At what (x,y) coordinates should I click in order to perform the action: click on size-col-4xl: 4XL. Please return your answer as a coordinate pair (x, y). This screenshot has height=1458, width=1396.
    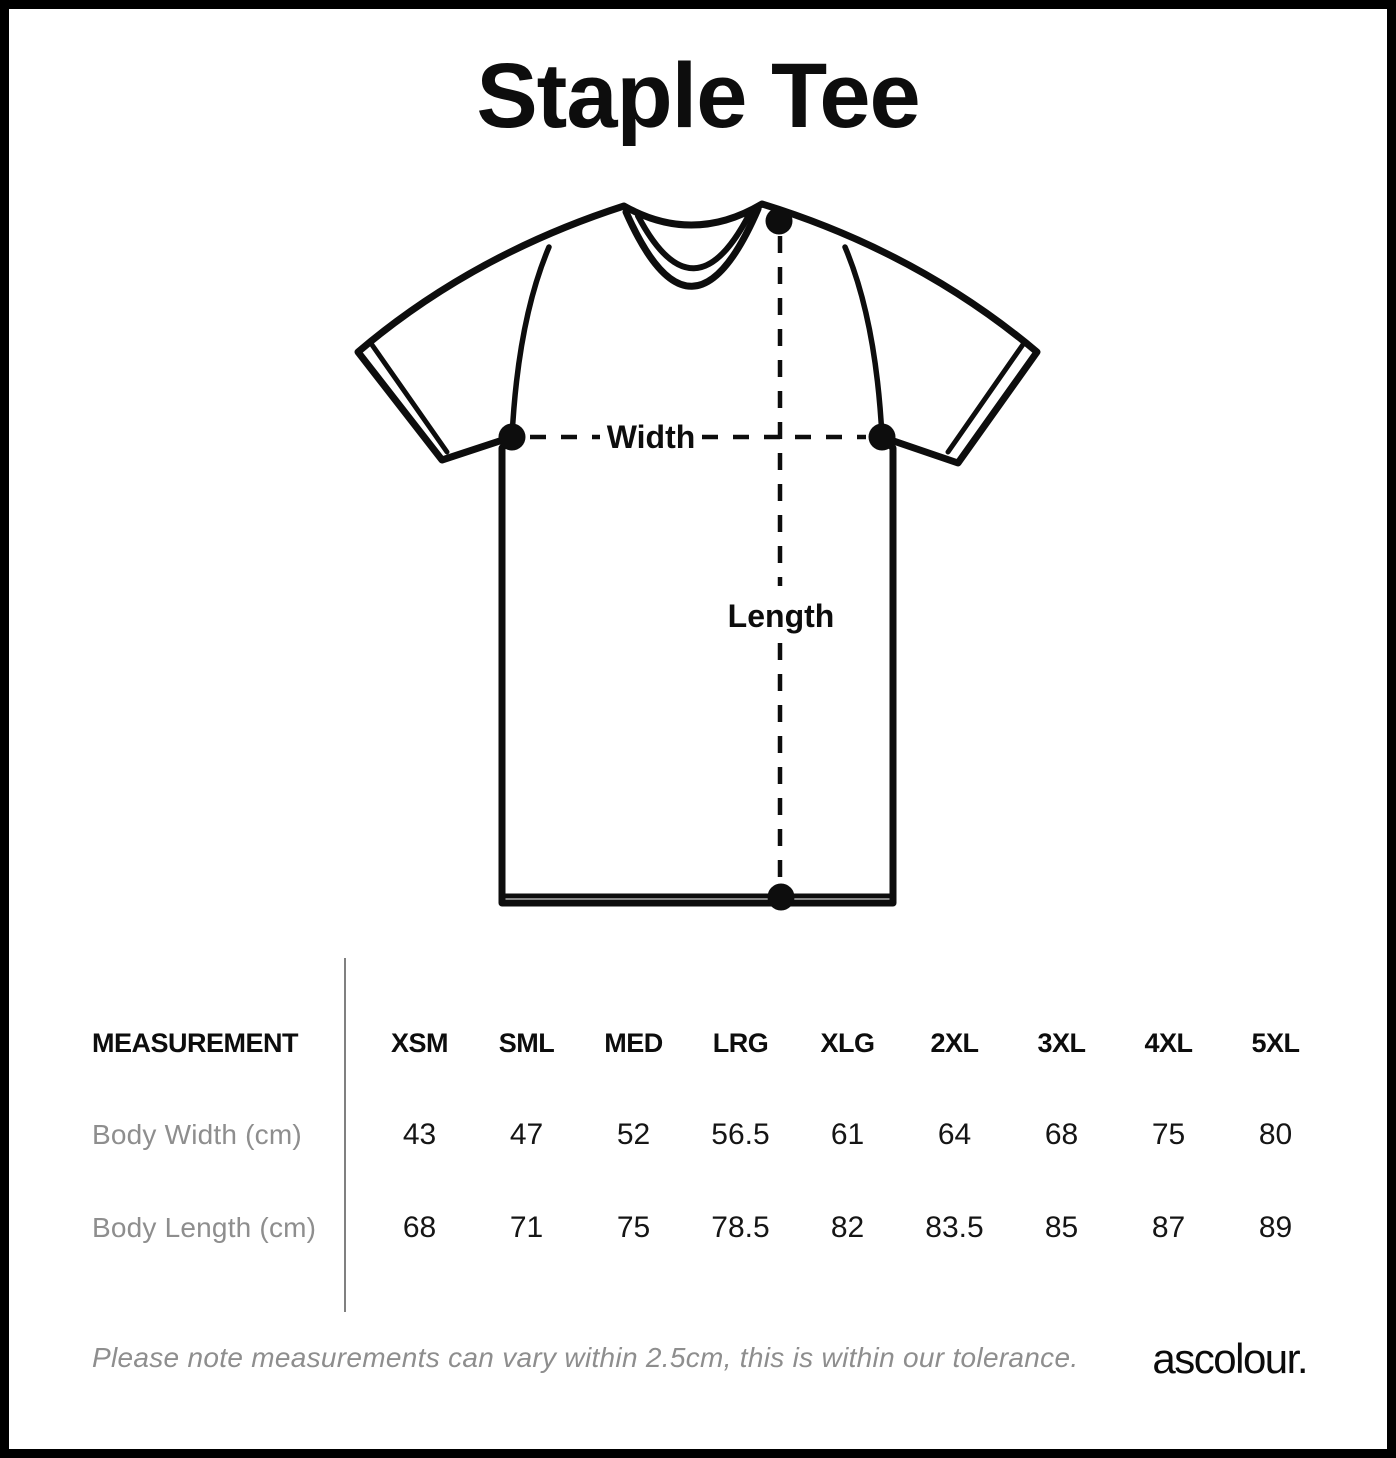
    Looking at the image, I should click on (1168, 1043).